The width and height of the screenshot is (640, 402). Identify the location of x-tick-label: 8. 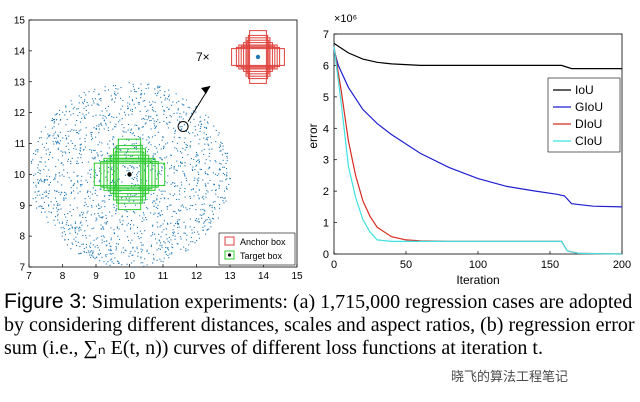
(63, 276).